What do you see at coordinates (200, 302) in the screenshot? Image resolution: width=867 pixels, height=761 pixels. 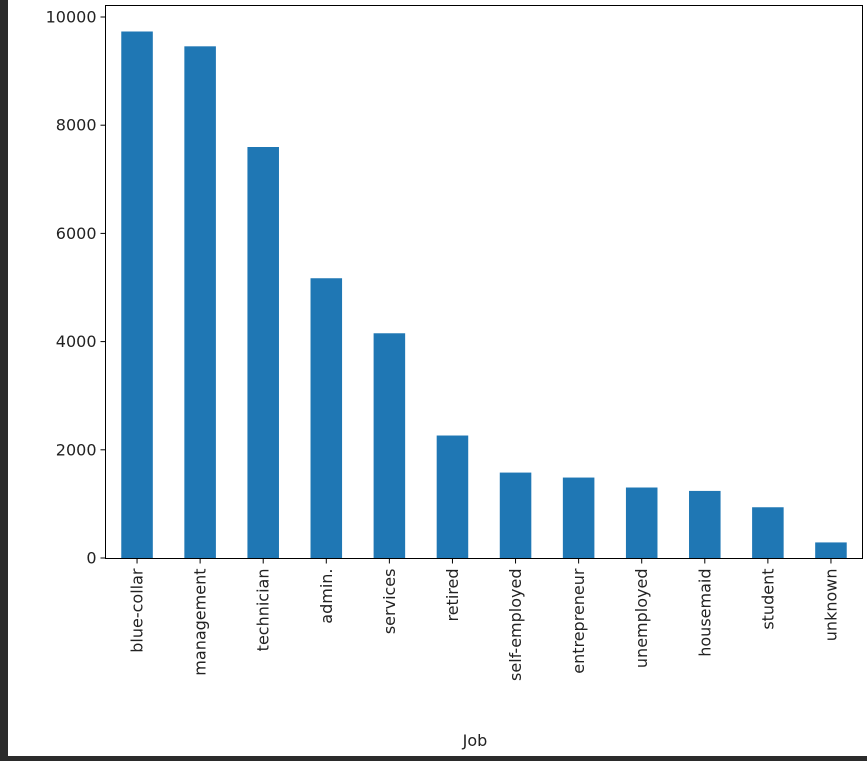 I see `bar-management` at bounding box center [200, 302].